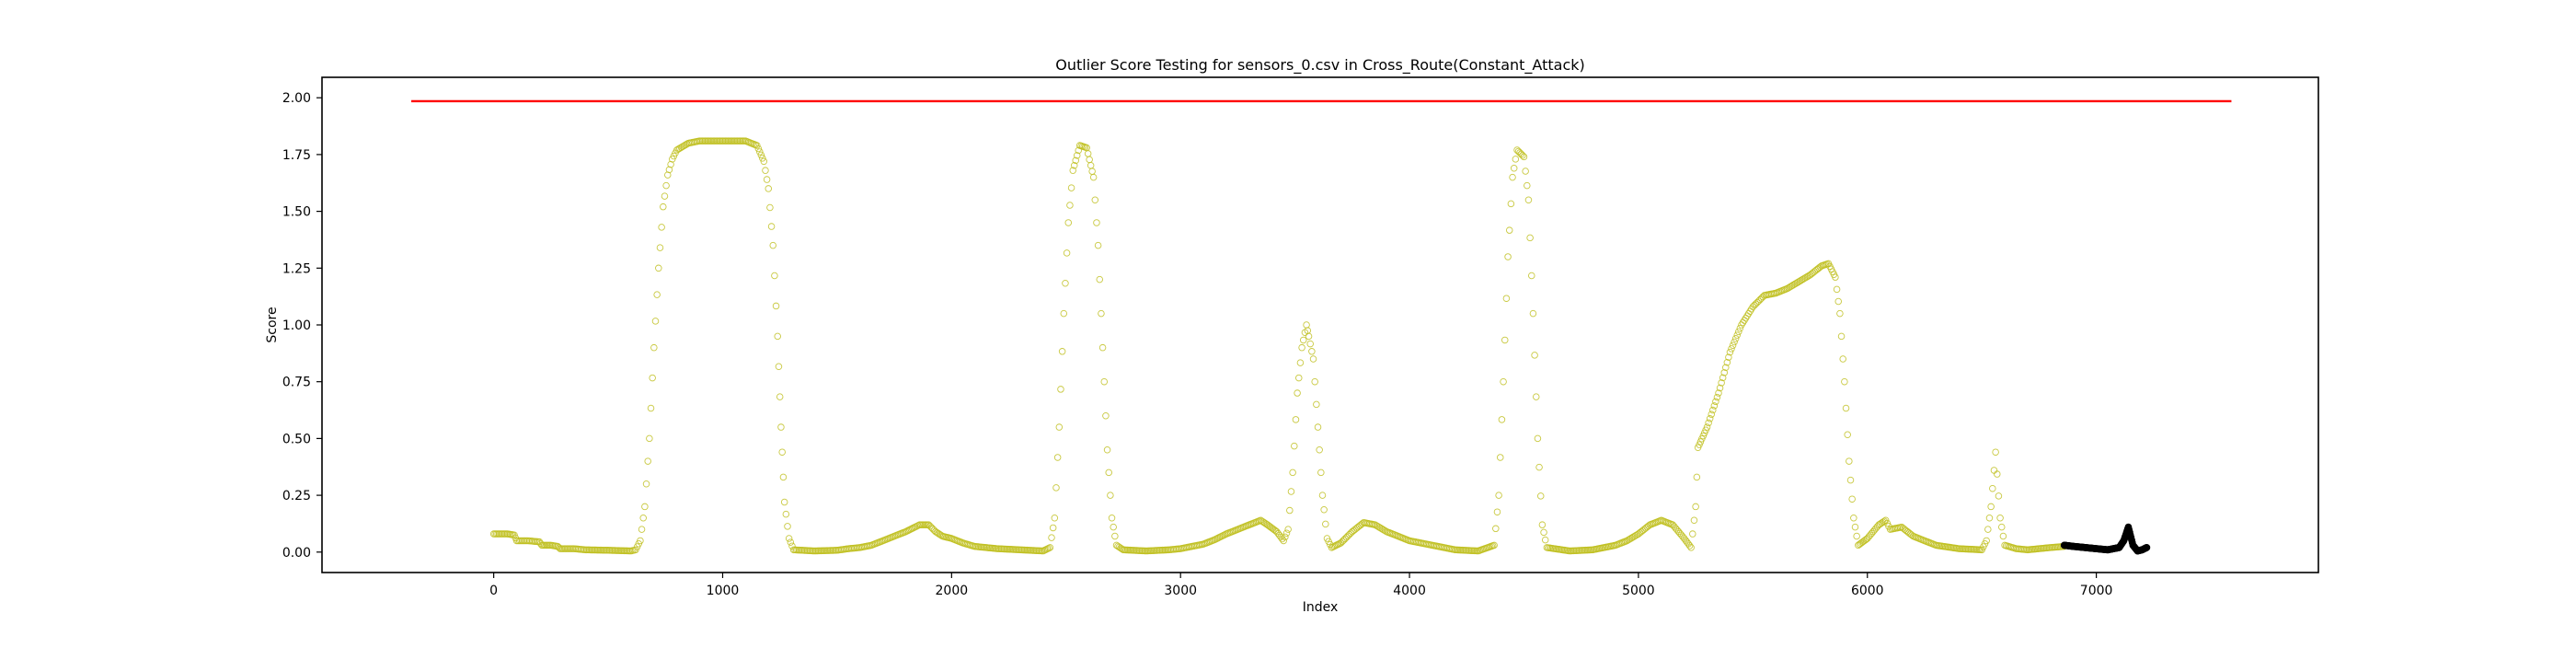  I want to click on data-point-attack, so click(2147, 547).